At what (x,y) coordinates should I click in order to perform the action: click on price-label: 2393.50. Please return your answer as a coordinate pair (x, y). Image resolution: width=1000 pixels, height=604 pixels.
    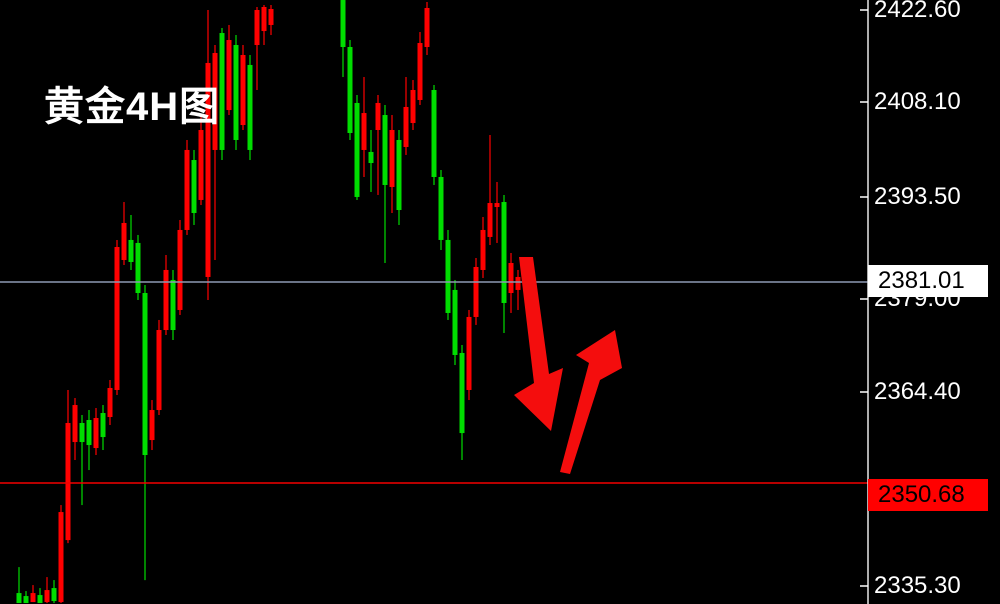
    Looking at the image, I should click on (917, 196).